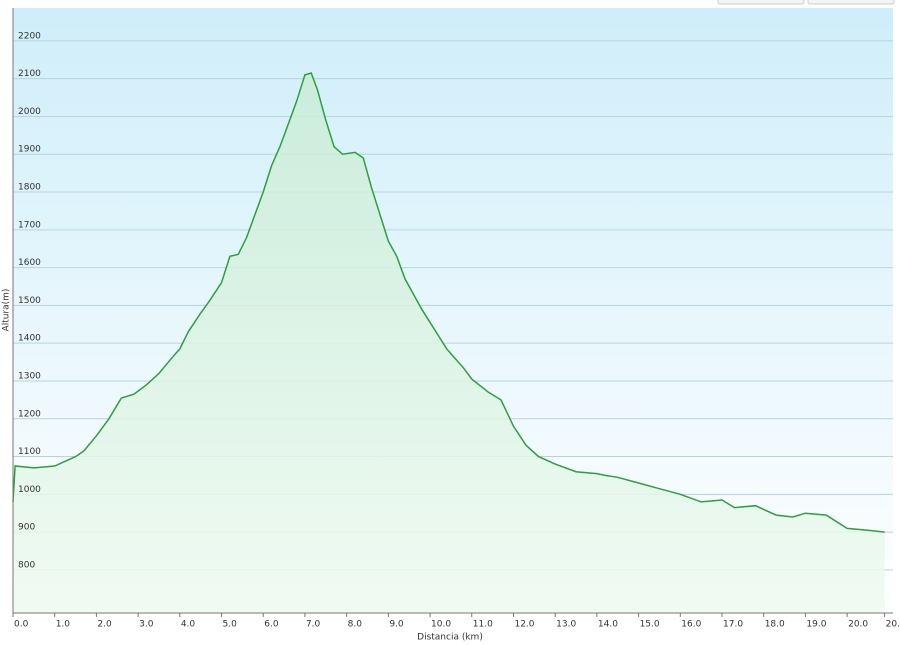 This screenshot has height=645, width=900. I want to click on x-tick-label: 19.0, so click(816, 625).